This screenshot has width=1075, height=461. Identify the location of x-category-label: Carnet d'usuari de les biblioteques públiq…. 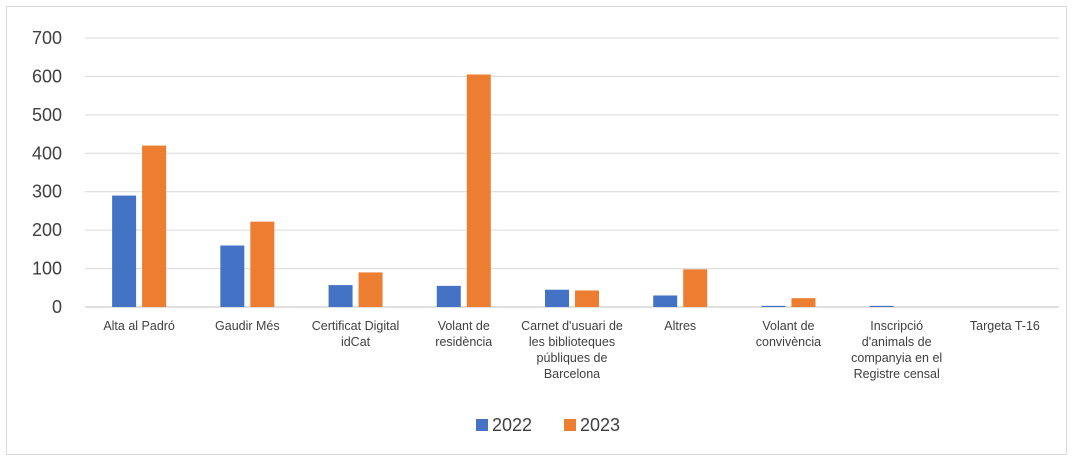
(572, 350).